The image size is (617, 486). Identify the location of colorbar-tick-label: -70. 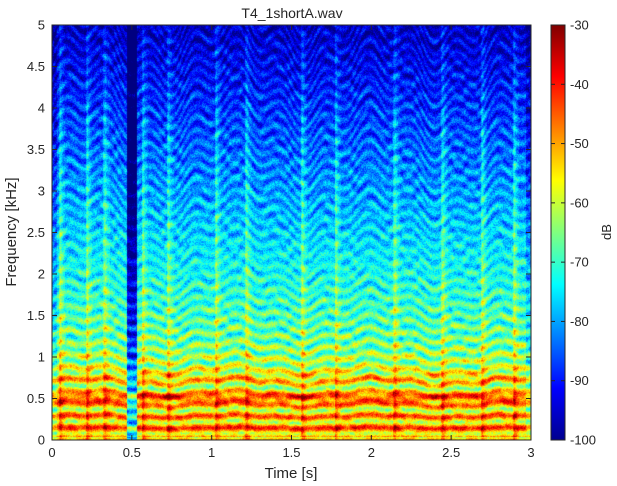
(579, 262).